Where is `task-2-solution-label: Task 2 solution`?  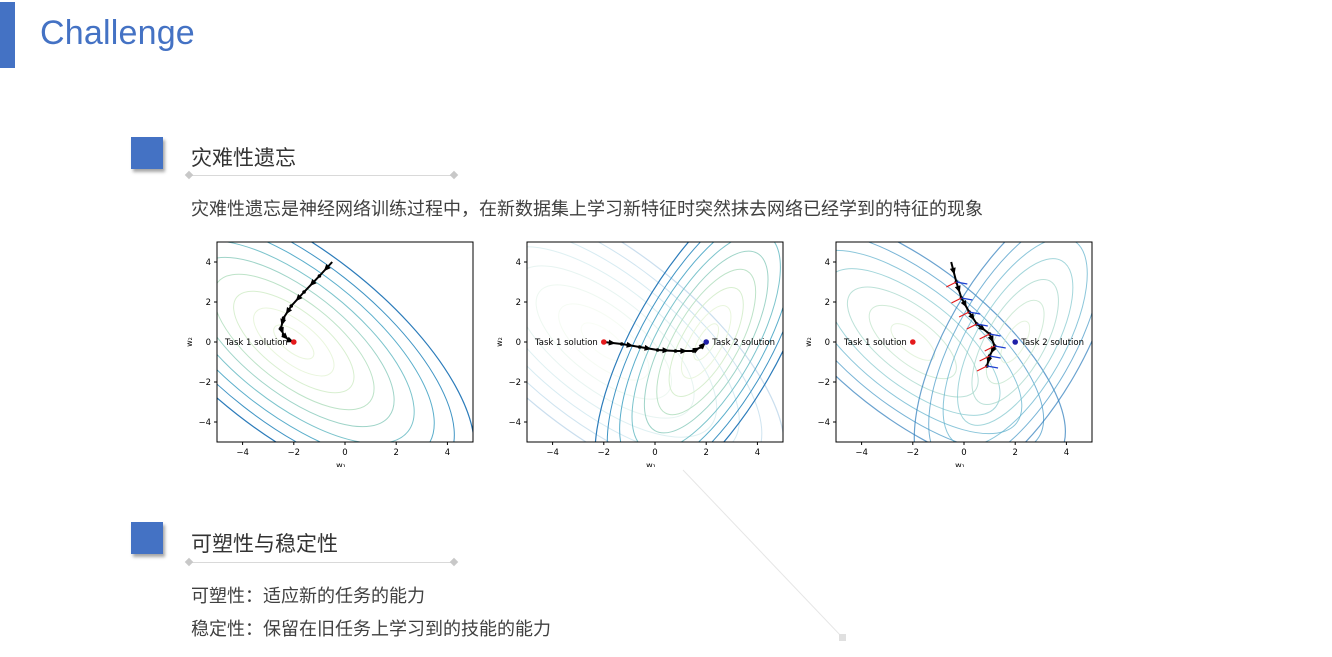
task-2-solution-label: Task 2 solution is located at coordinates (743, 343).